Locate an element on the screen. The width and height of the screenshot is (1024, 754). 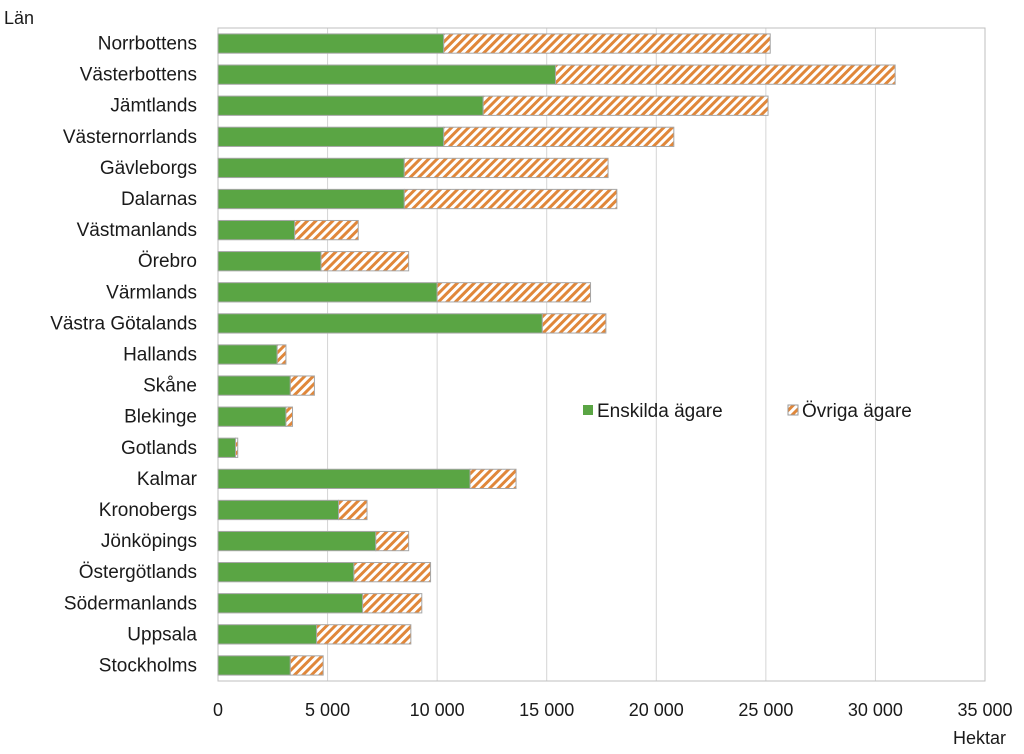
x-tick-label: 5 000 is located at coordinates (327, 710).